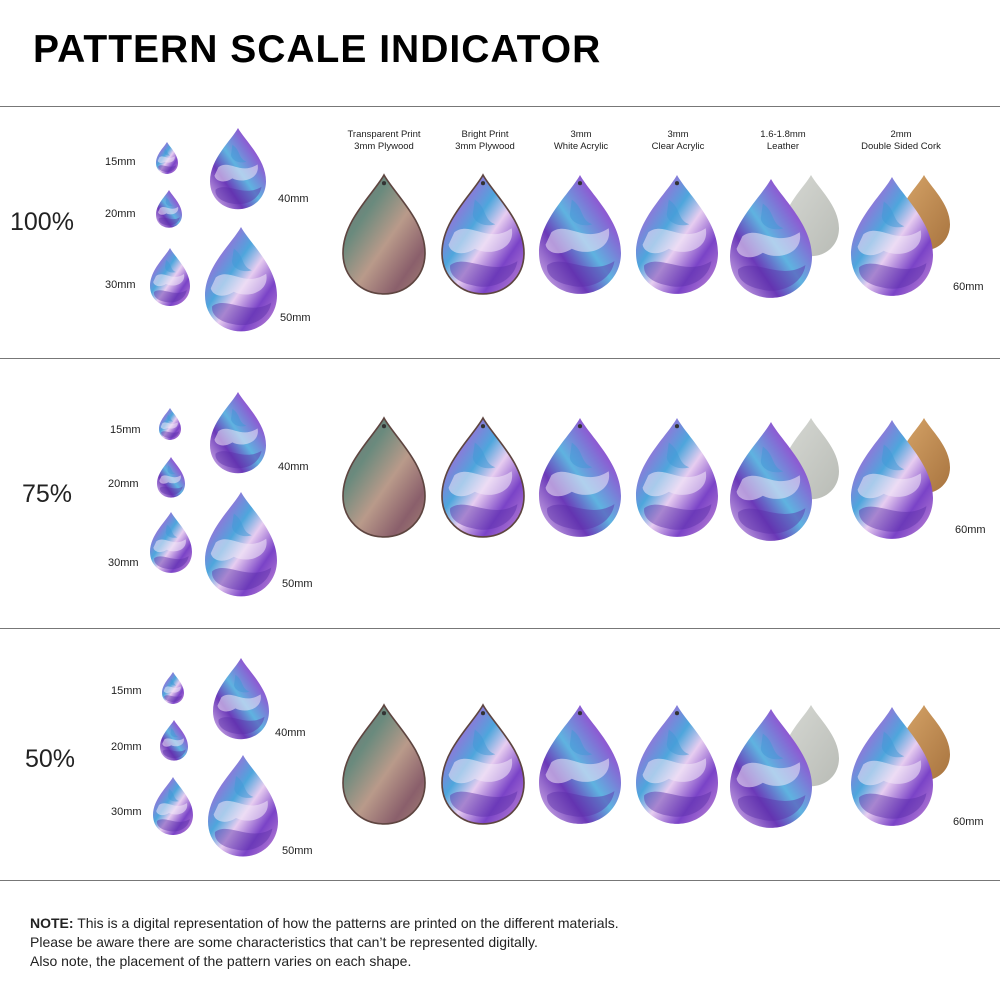 Image resolution: width=1000 pixels, height=1000 pixels. Describe the element at coordinates (678, 146) in the screenshot. I see `material-header-line2: Clear Acrylic` at that location.